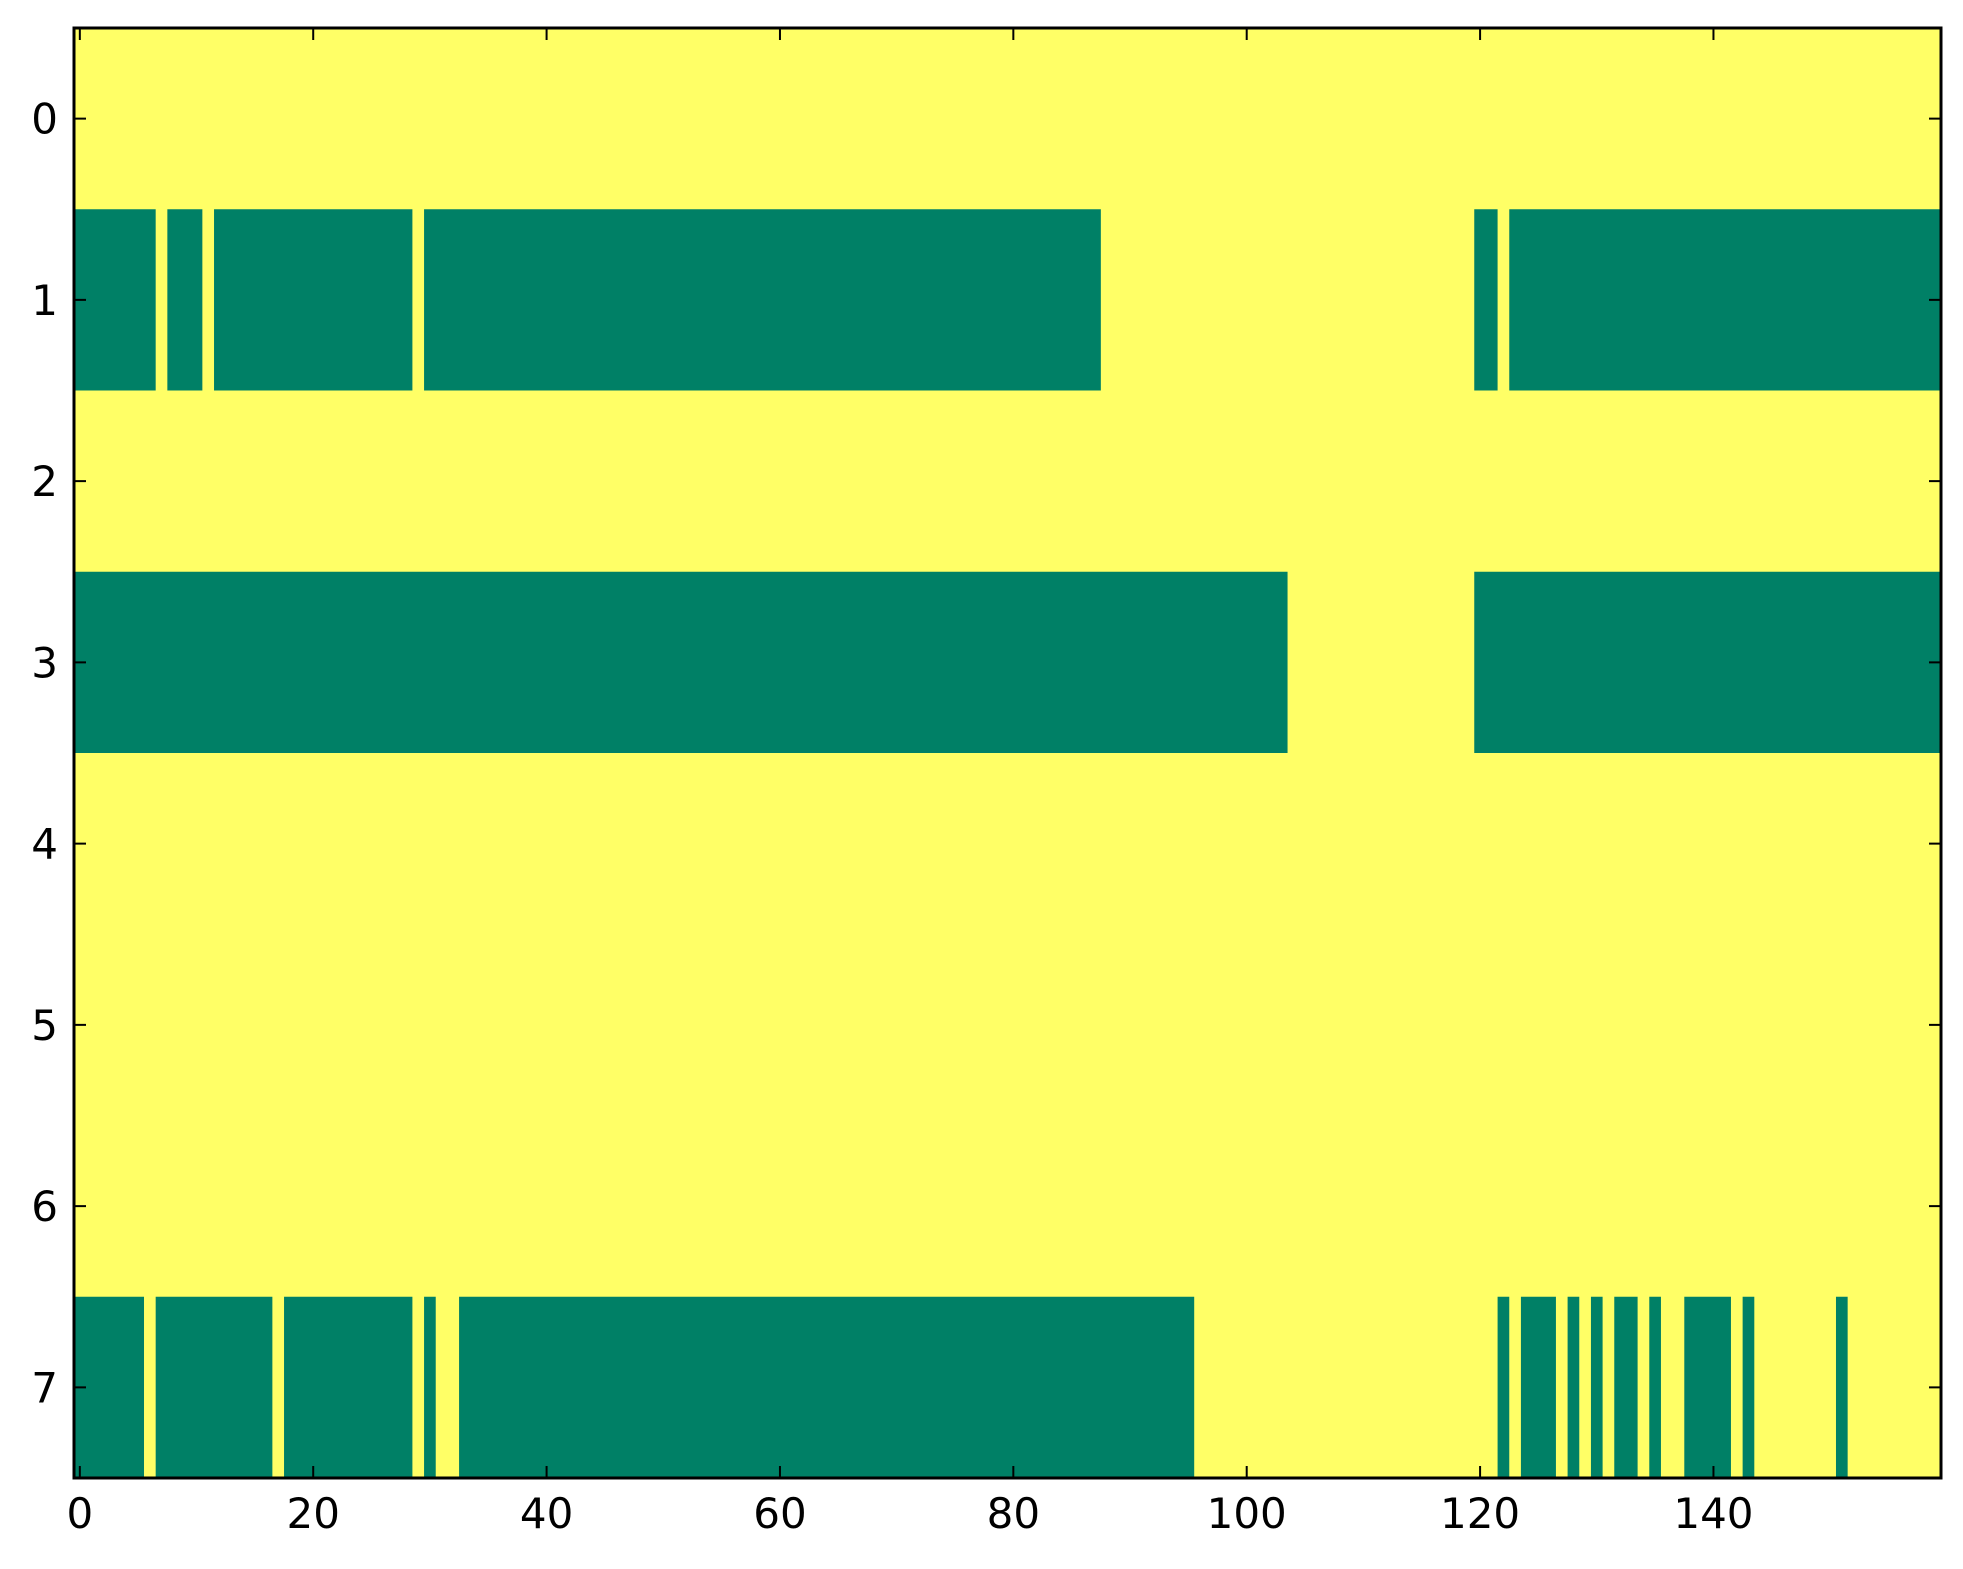 The image size is (1963, 1569). What do you see at coordinates (44, 662) in the screenshot?
I see `y-tick-label-3: 3` at bounding box center [44, 662].